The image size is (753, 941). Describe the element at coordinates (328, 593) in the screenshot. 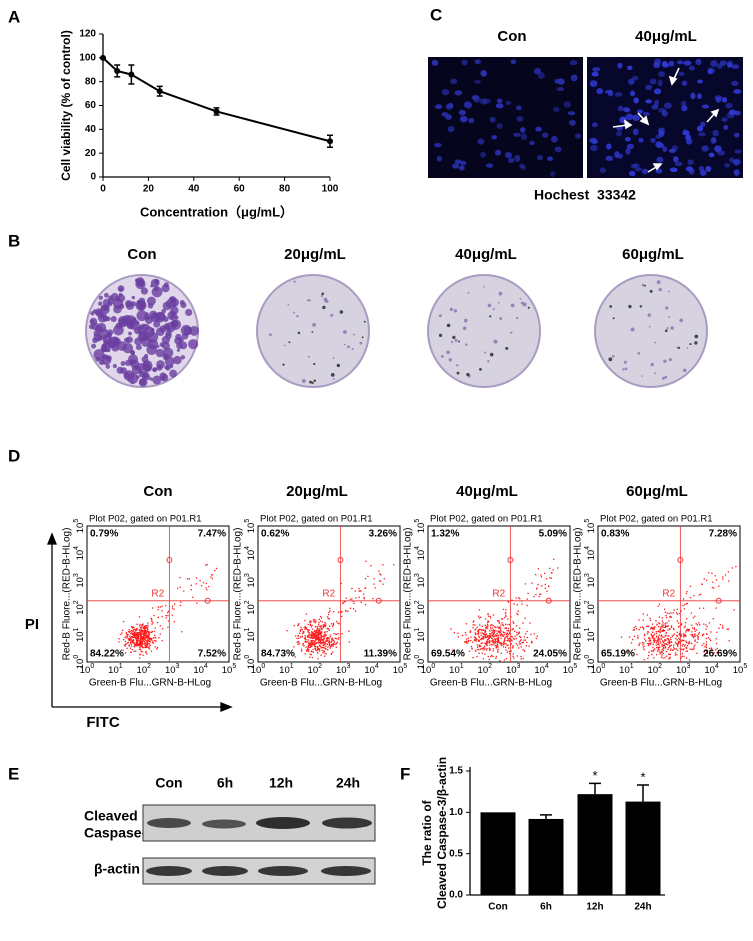

I see `gate-label: R2` at that location.